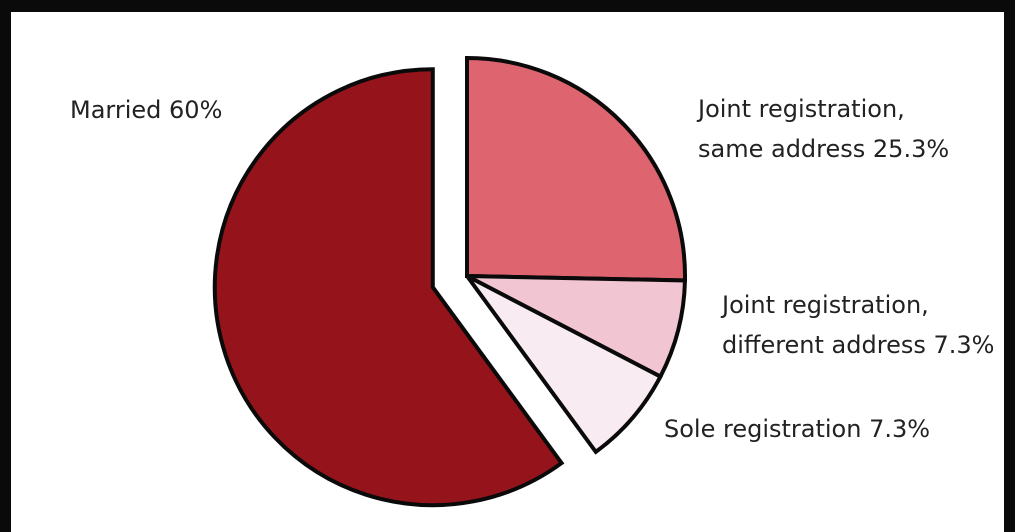 This screenshot has width=1015, height=532. I want to click on slice-label-2-line-1: different address 7.3%, so click(858, 345).